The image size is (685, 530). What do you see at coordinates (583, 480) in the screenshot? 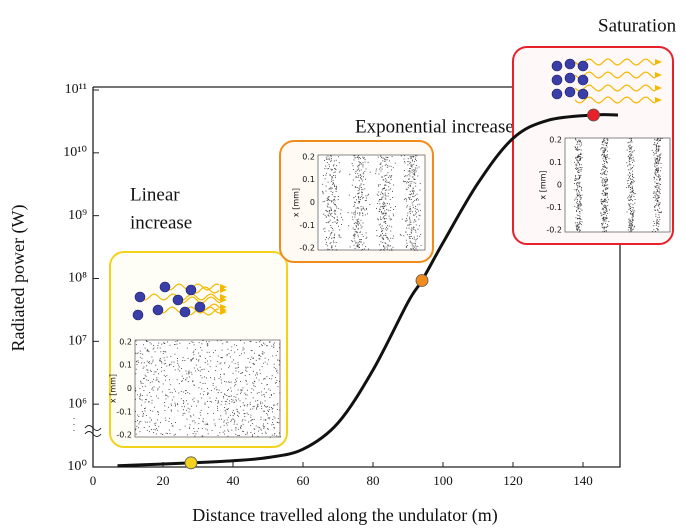
I see `x-tick-label: 140` at bounding box center [583, 480].